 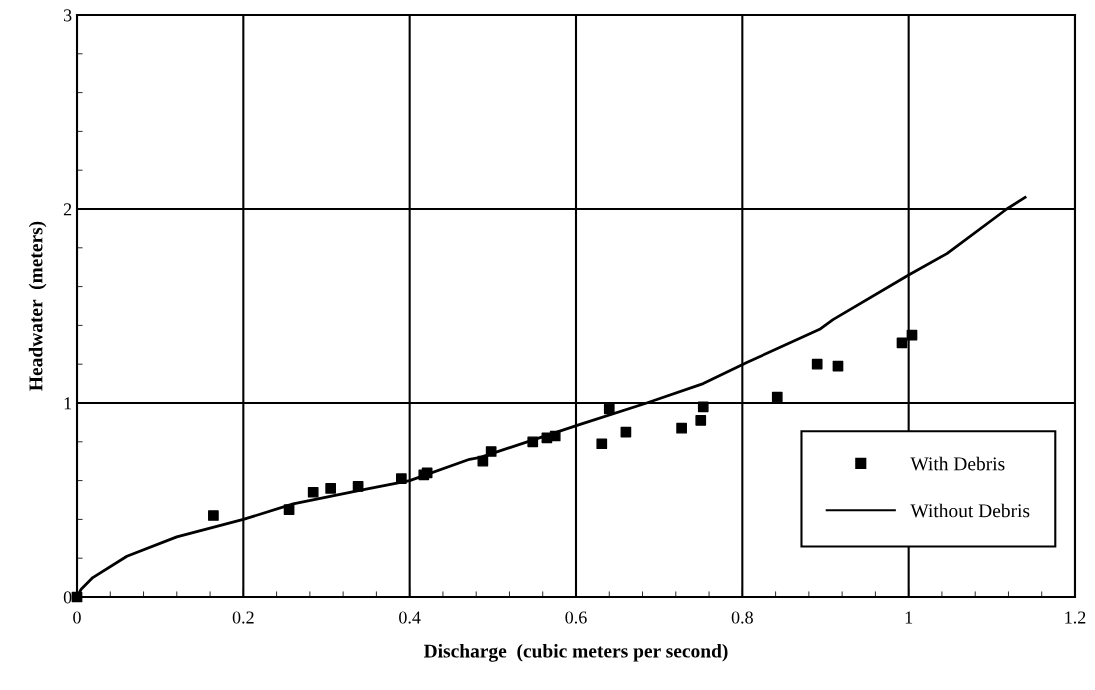 What do you see at coordinates (68, 403) in the screenshot?
I see `y-tick-label: 1` at bounding box center [68, 403].